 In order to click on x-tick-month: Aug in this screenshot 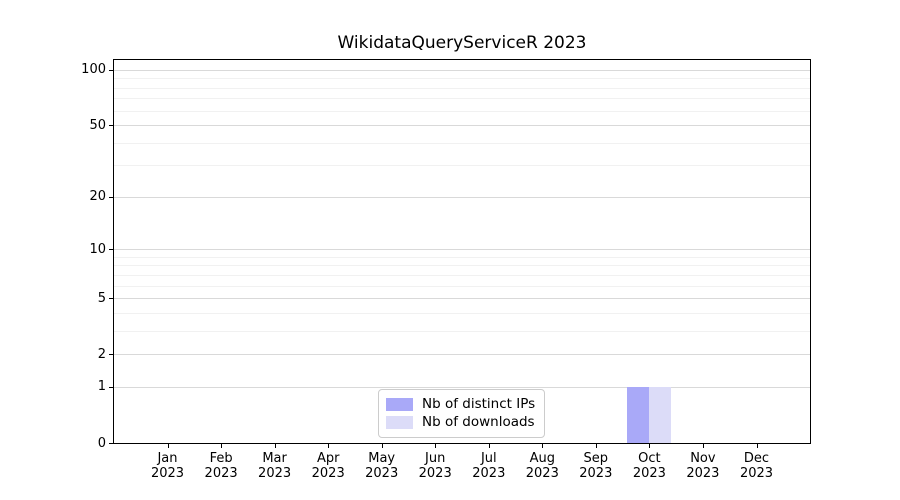, I will do `click(542, 458)`.